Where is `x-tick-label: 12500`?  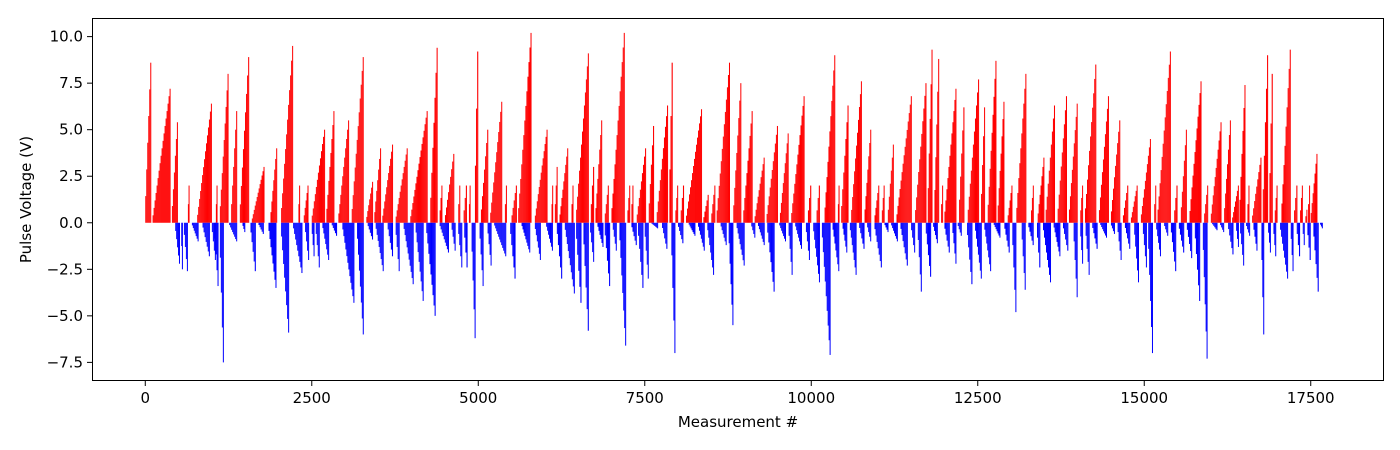
x-tick-label: 12500 is located at coordinates (978, 398).